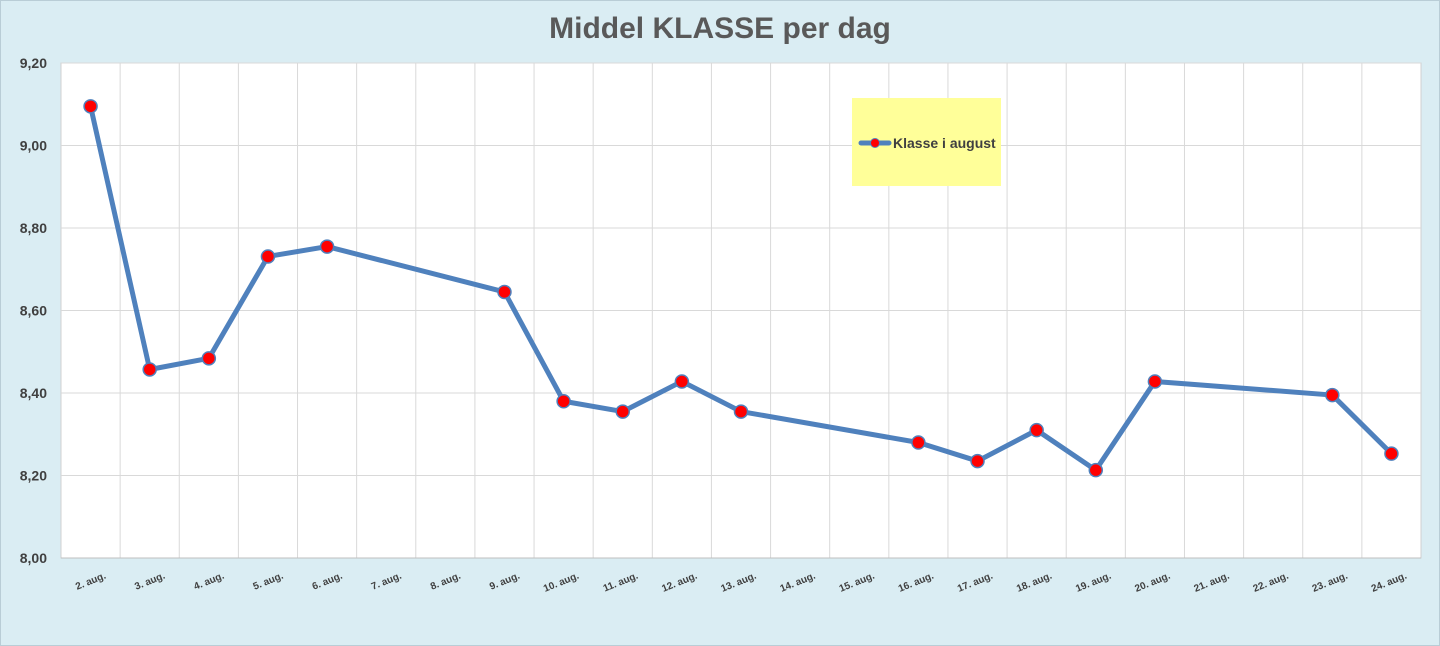 Image resolution: width=1440 pixels, height=646 pixels. What do you see at coordinates (33, 558) in the screenshot?
I see `y-tick-label: 8,00` at bounding box center [33, 558].